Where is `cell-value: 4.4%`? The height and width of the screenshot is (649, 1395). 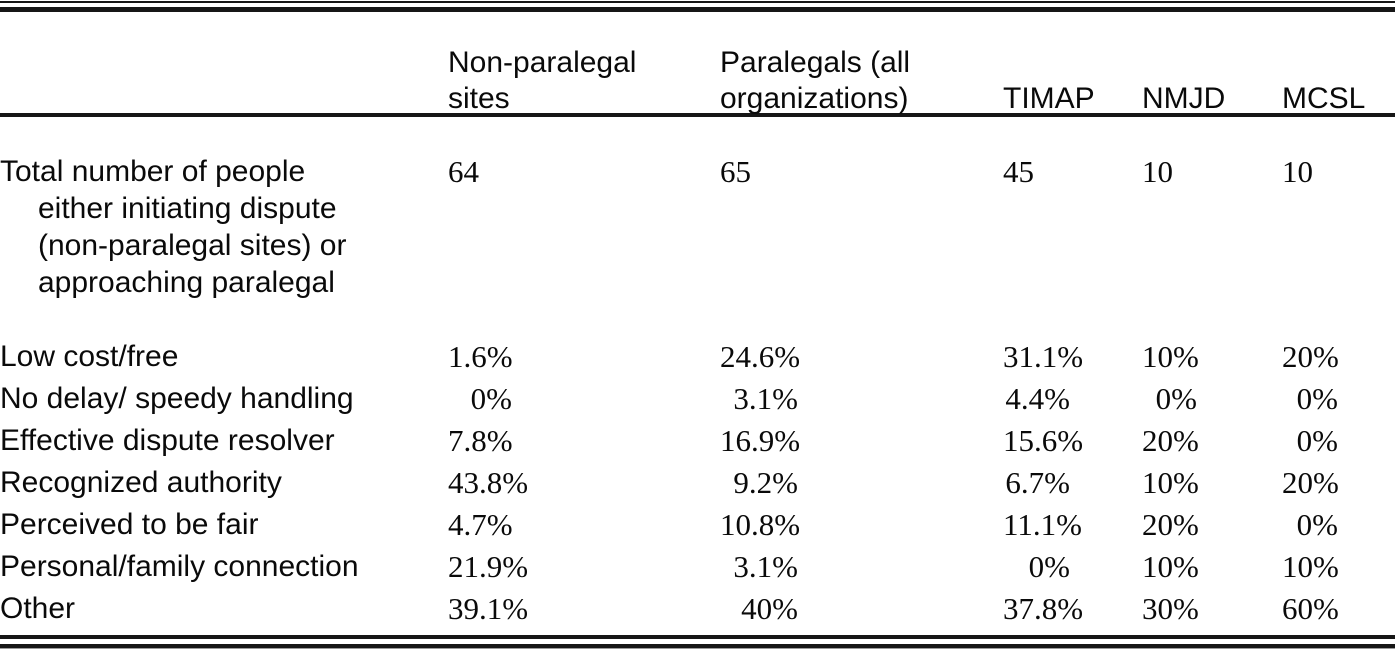 cell-value: 4.4% is located at coordinates (1037, 398).